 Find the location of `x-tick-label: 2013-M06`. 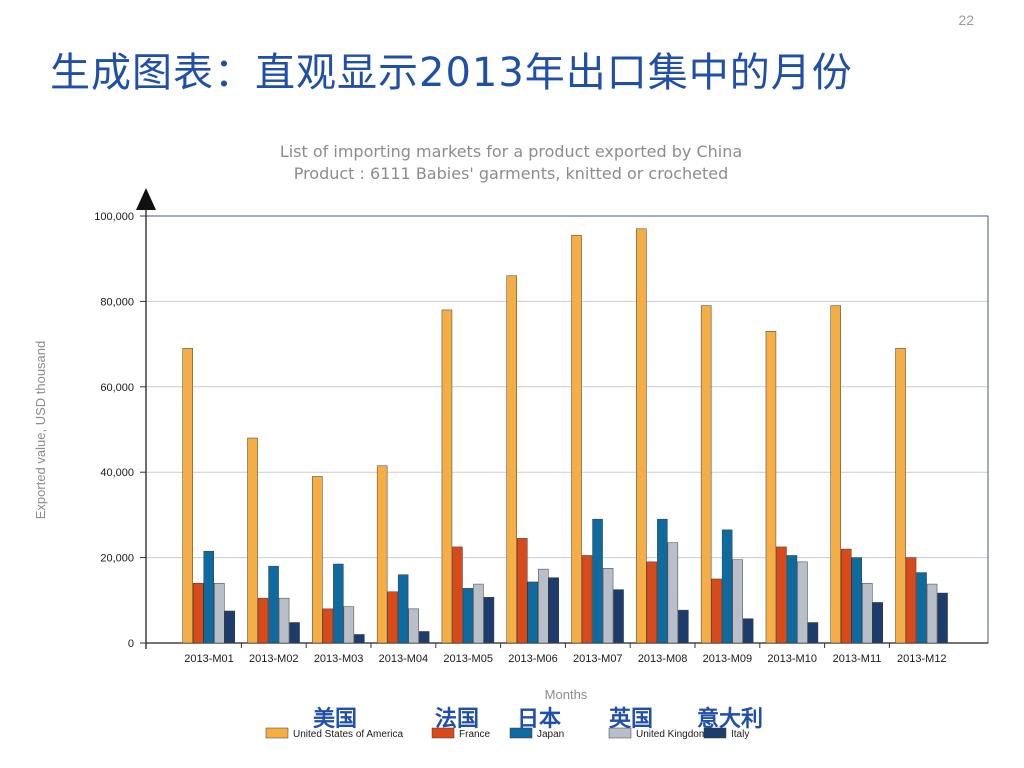

x-tick-label: 2013-M06 is located at coordinates (533, 659).